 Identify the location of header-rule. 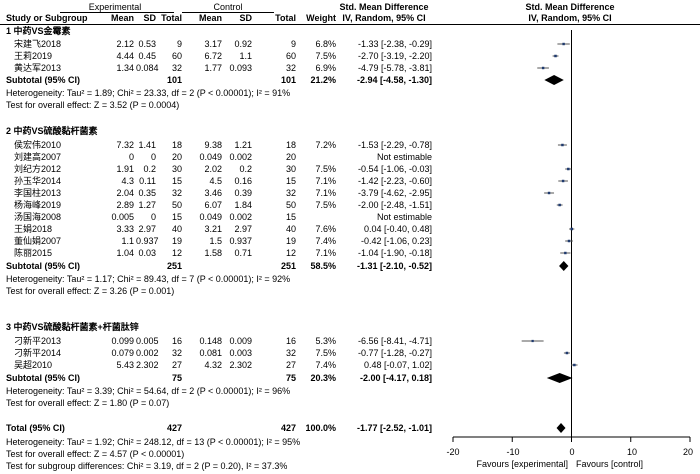
(350, 24).